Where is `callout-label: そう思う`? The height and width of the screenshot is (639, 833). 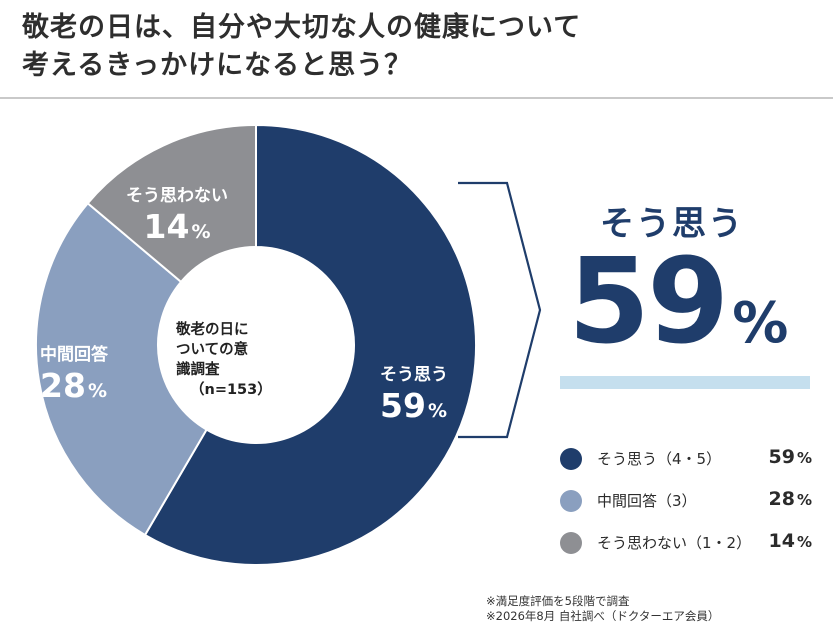
callout-label: そう思う is located at coordinates (672, 224).